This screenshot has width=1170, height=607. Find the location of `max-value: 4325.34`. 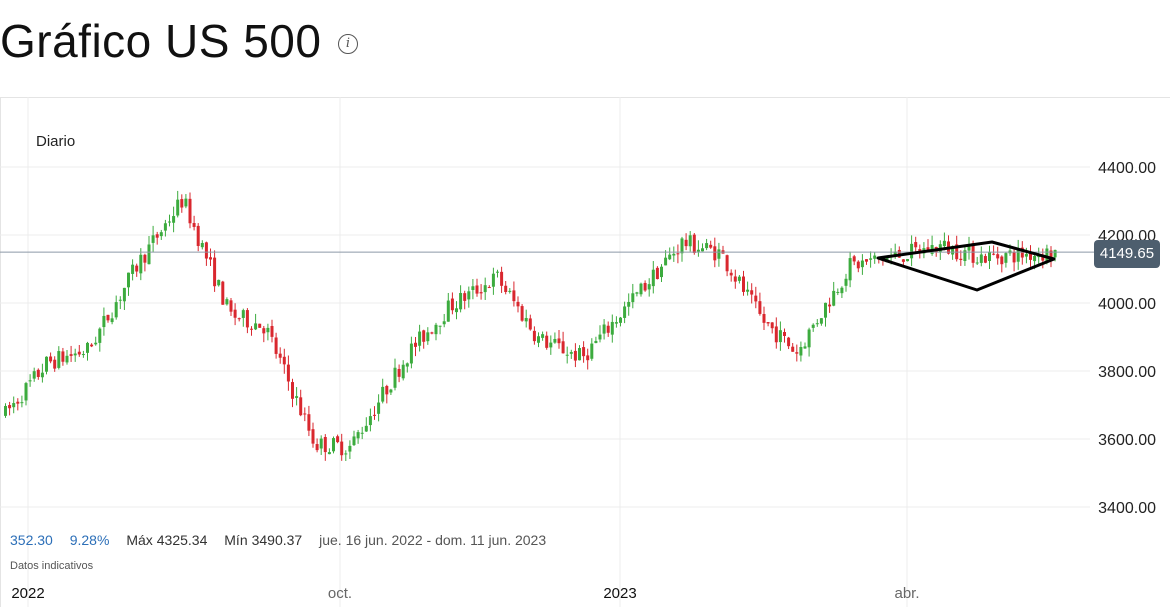

max-value: 4325.34 is located at coordinates (182, 540).